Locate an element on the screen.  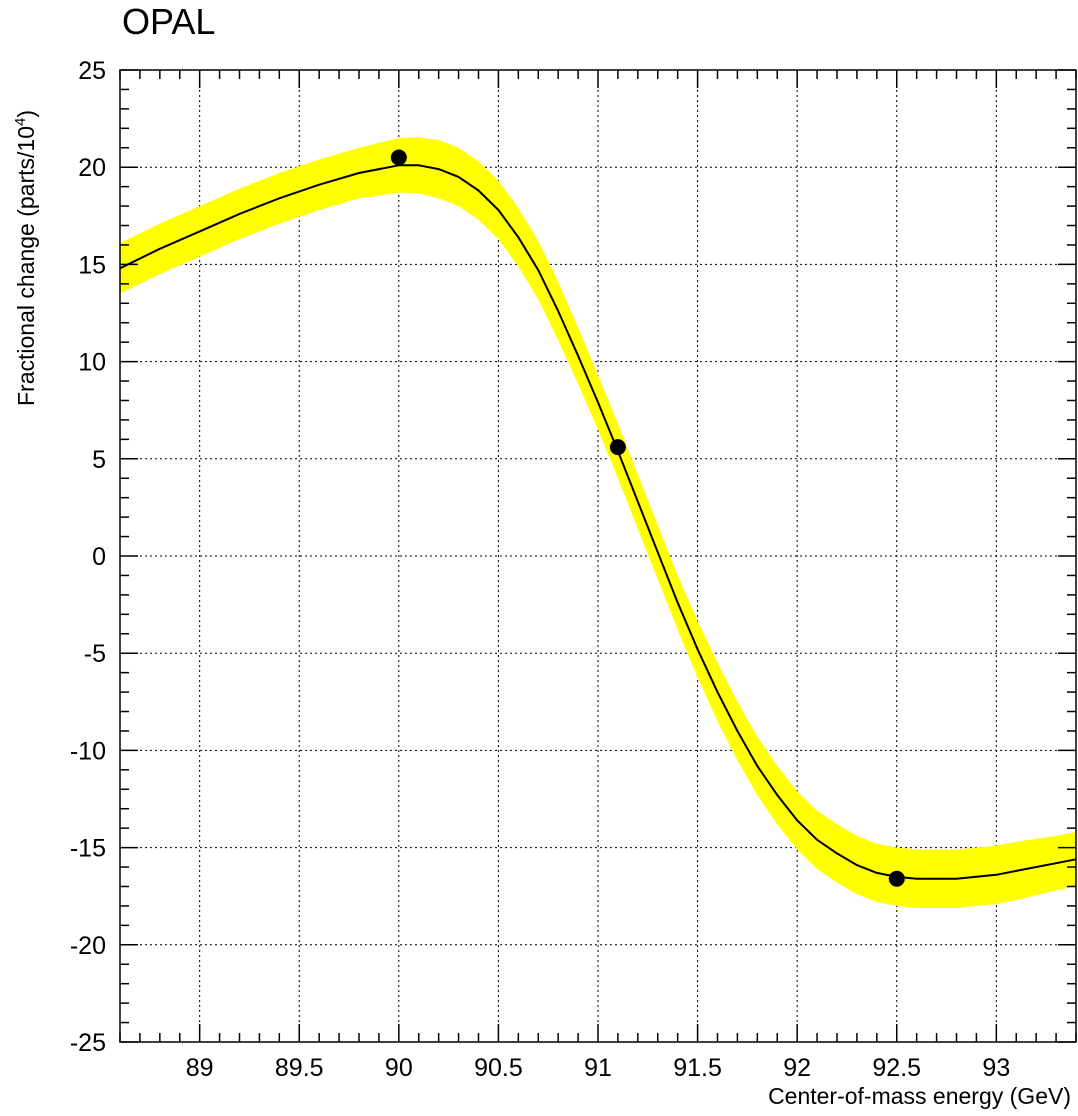
y-tick-label: -5 is located at coordinates (95, 654).